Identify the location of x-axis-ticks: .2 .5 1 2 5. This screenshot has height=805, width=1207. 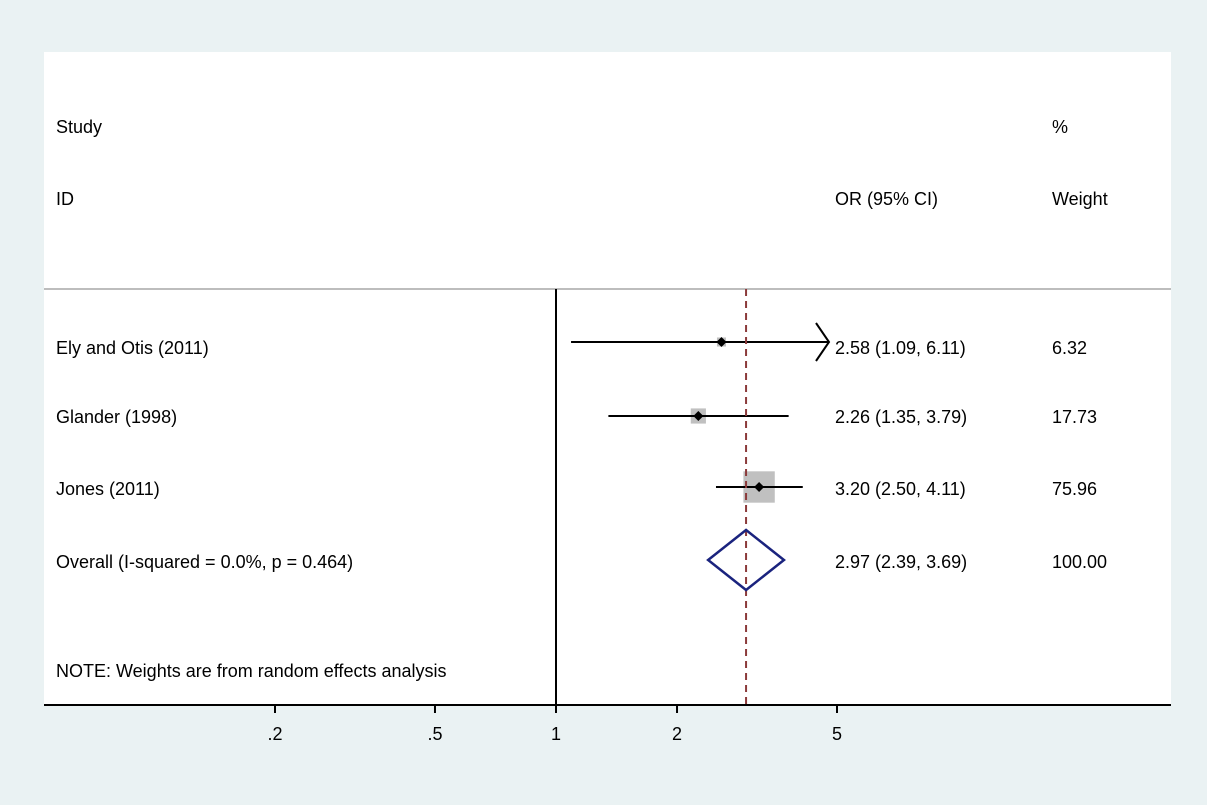
(554, 724).